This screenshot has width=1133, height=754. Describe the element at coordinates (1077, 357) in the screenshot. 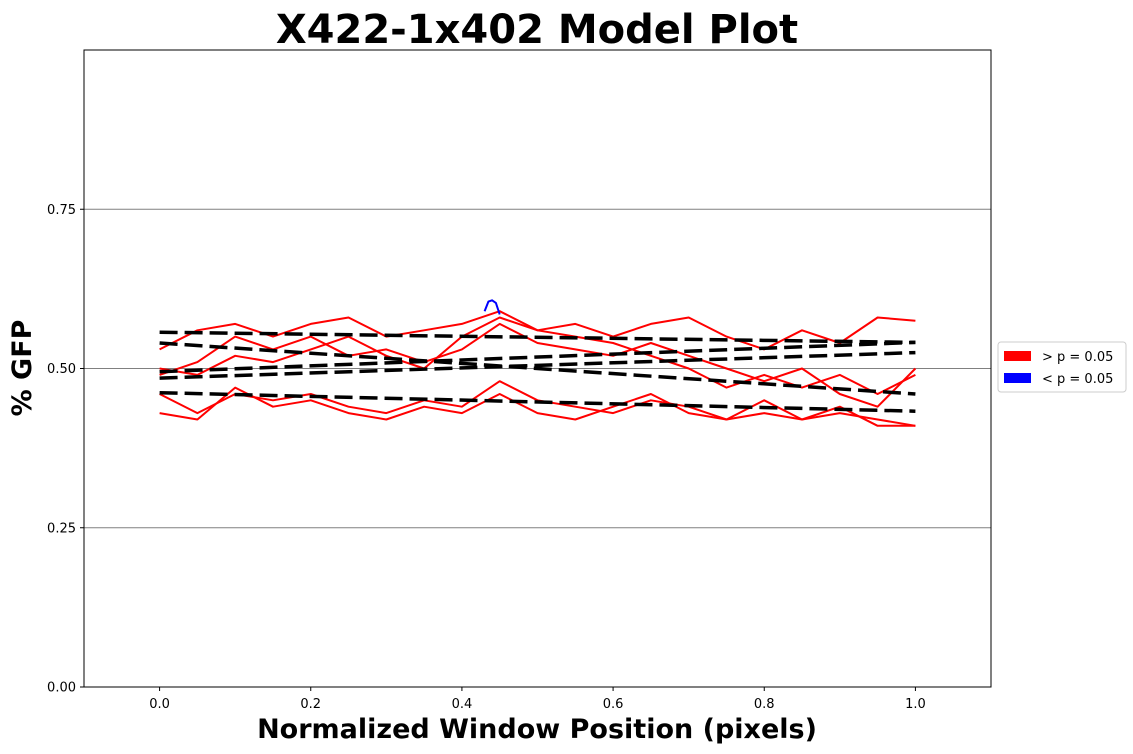

I see `legend-label-red: > p = 0.05` at that location.